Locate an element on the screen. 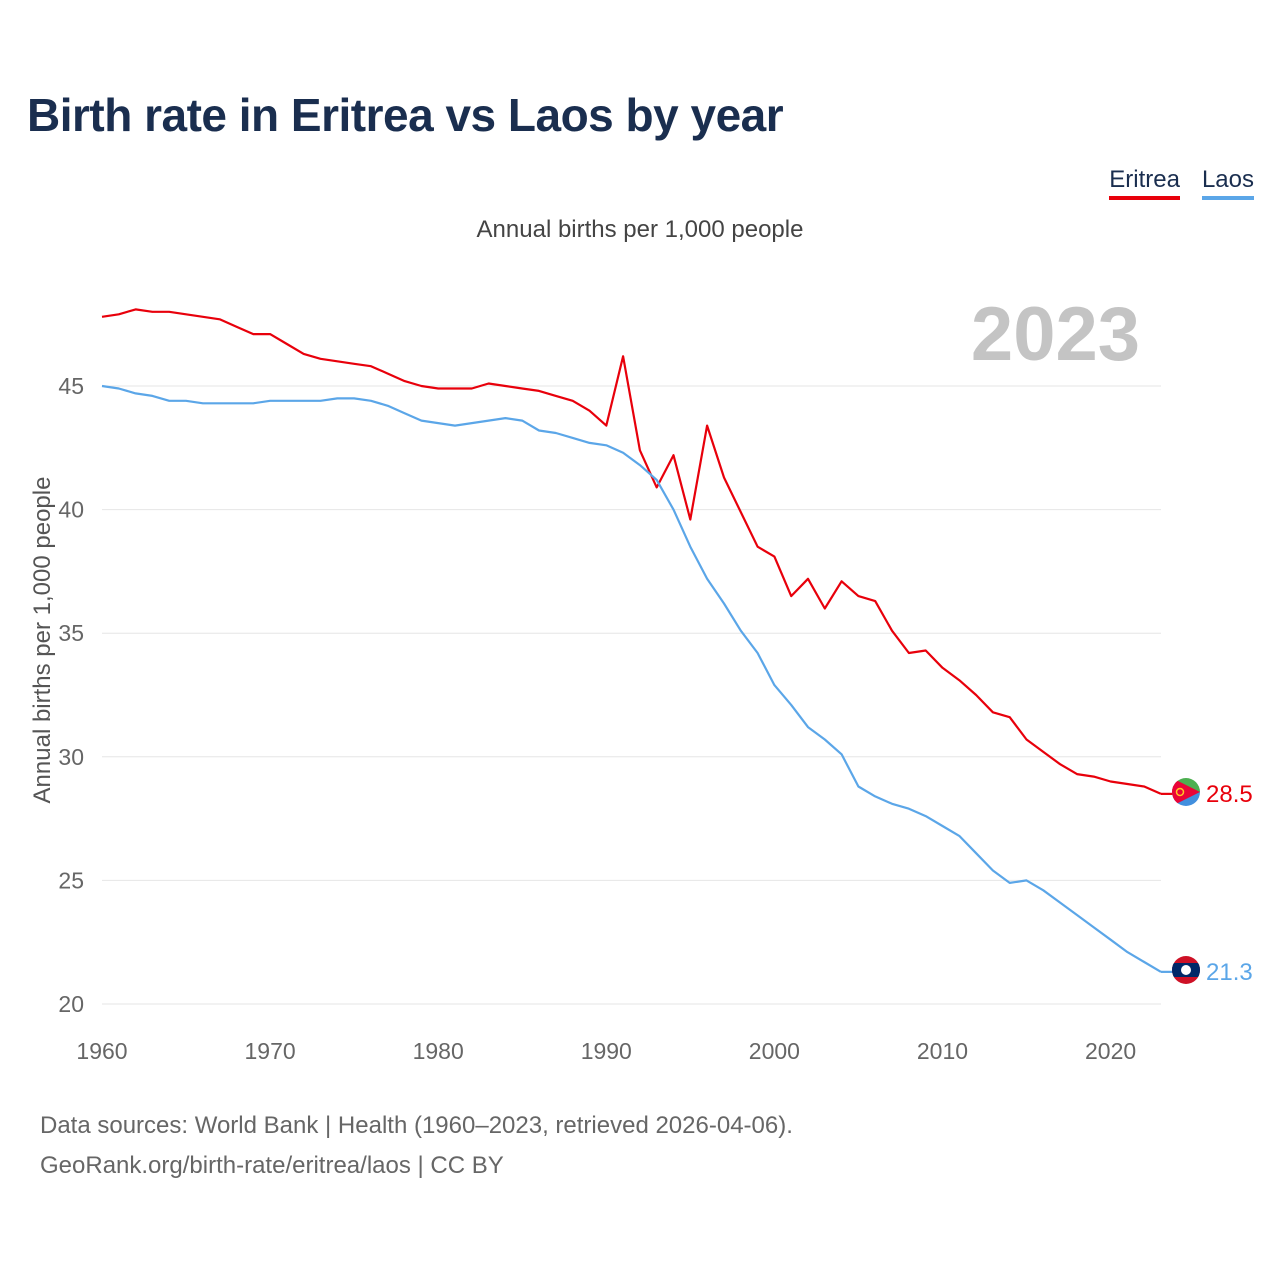 This screenshot has width=1280, height=1280. end-label-laos: 21.3 is located at coordinates (1229, 972).